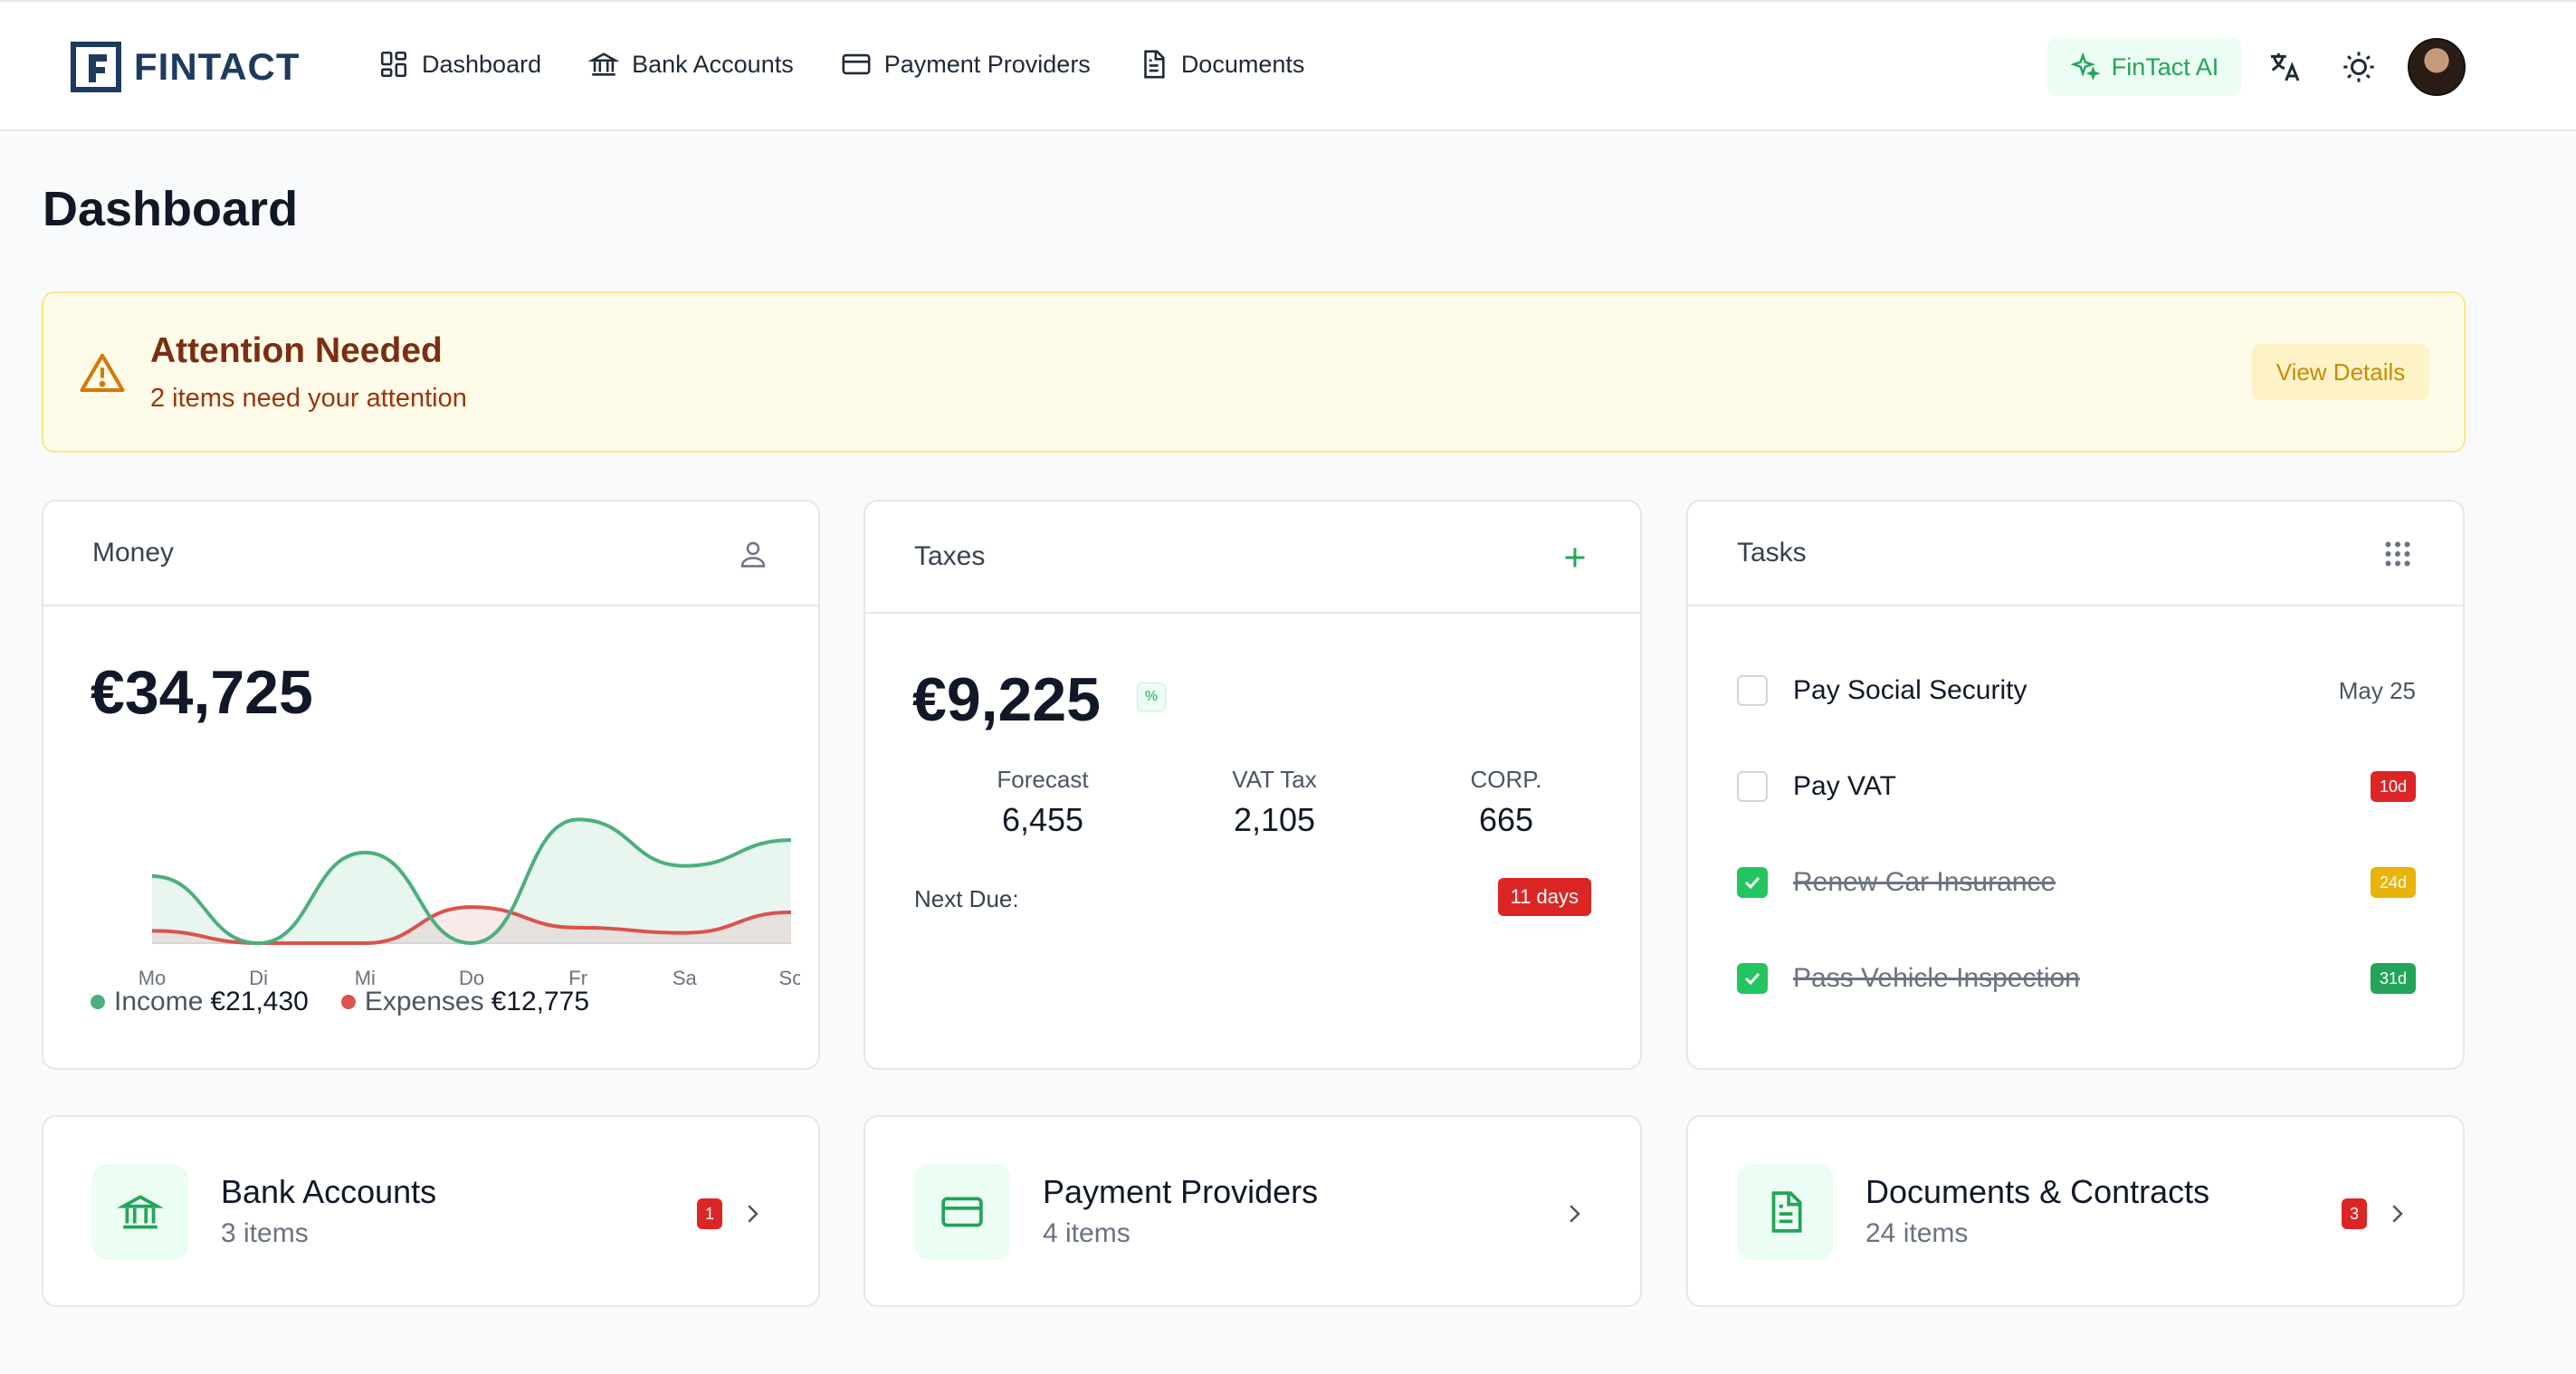 The height and width of the screenshot is (1374, 2576). Describe the element at coordinates (471, 978) in the screenshot. I see `x-tick-label: Do` at that location.